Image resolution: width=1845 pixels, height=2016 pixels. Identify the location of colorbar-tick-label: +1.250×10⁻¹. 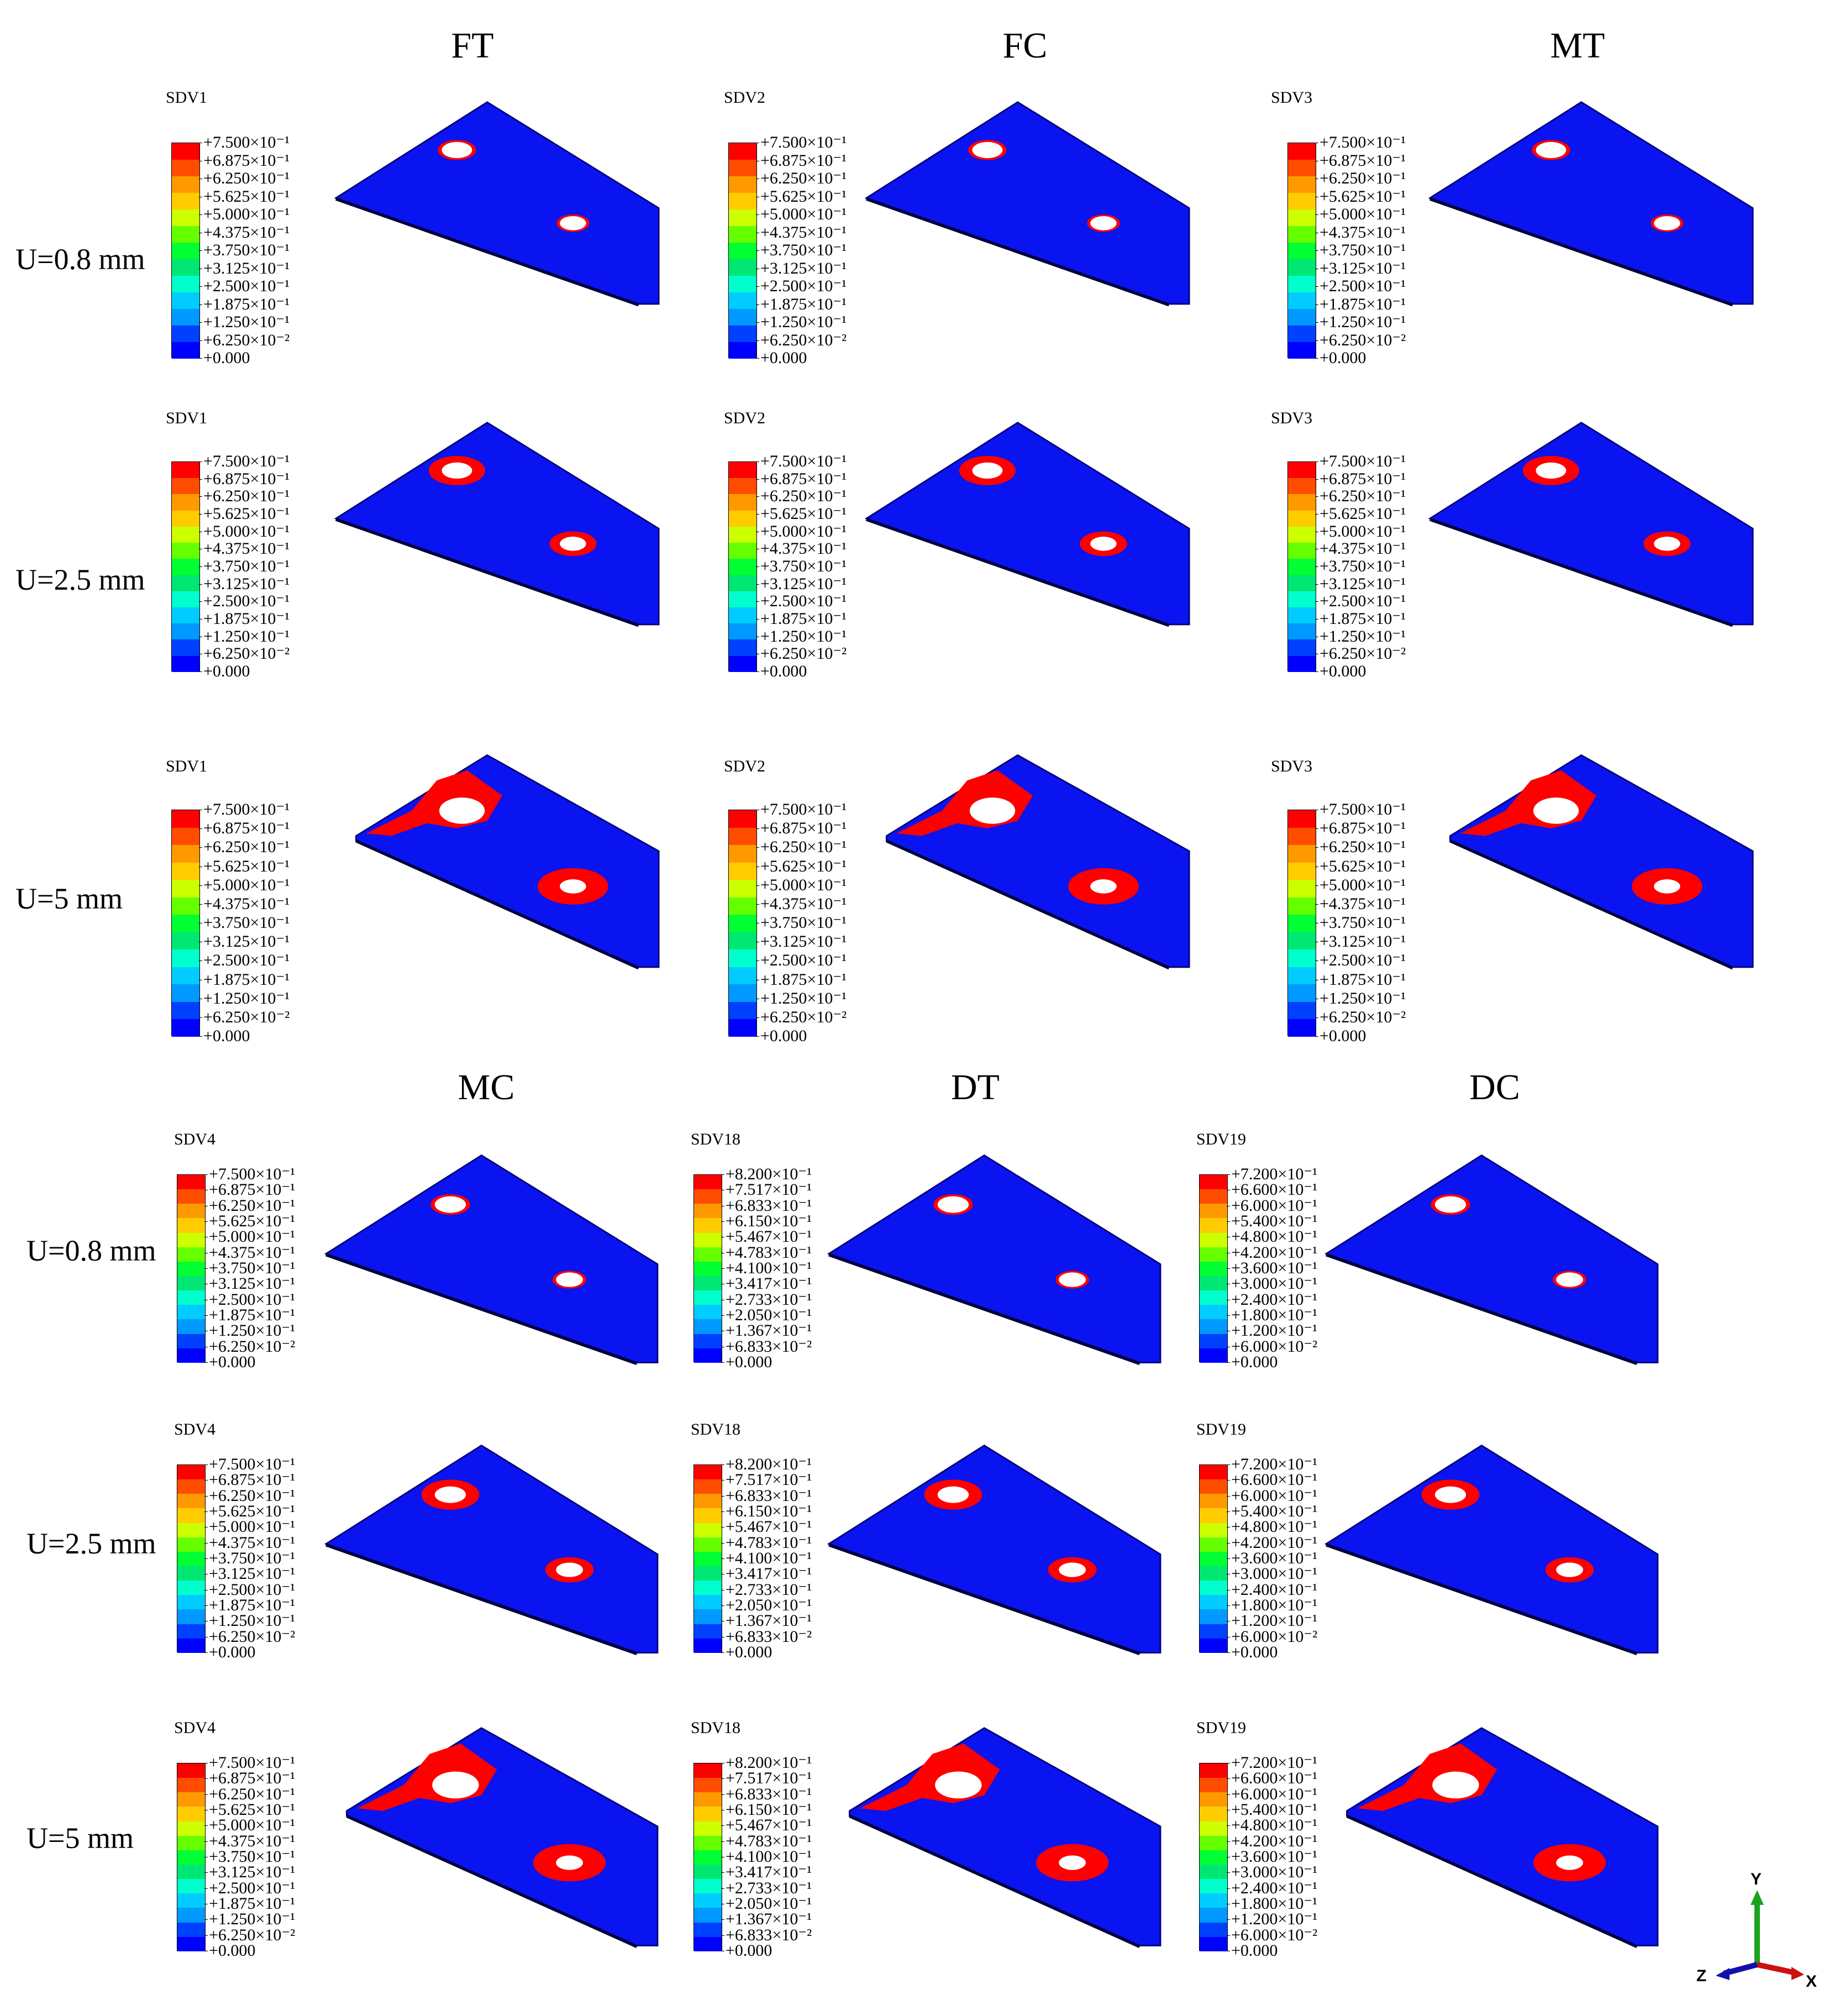
(250, 1920).